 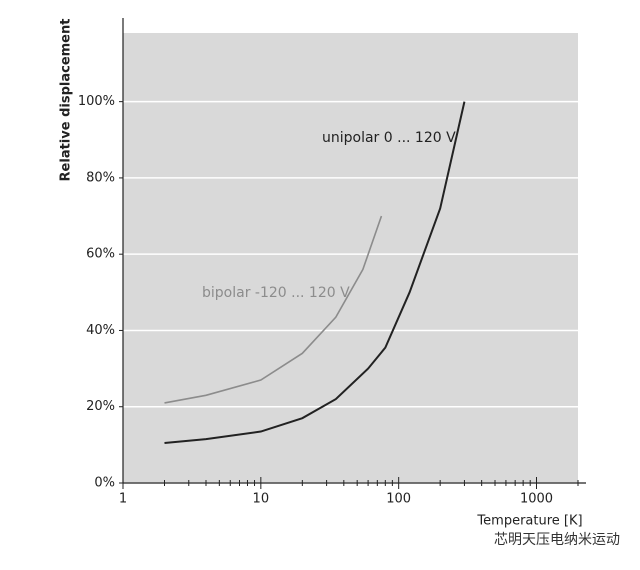 I want to click on series-label: unipolar 0 ... 120 V, so click(x=389, y=138).